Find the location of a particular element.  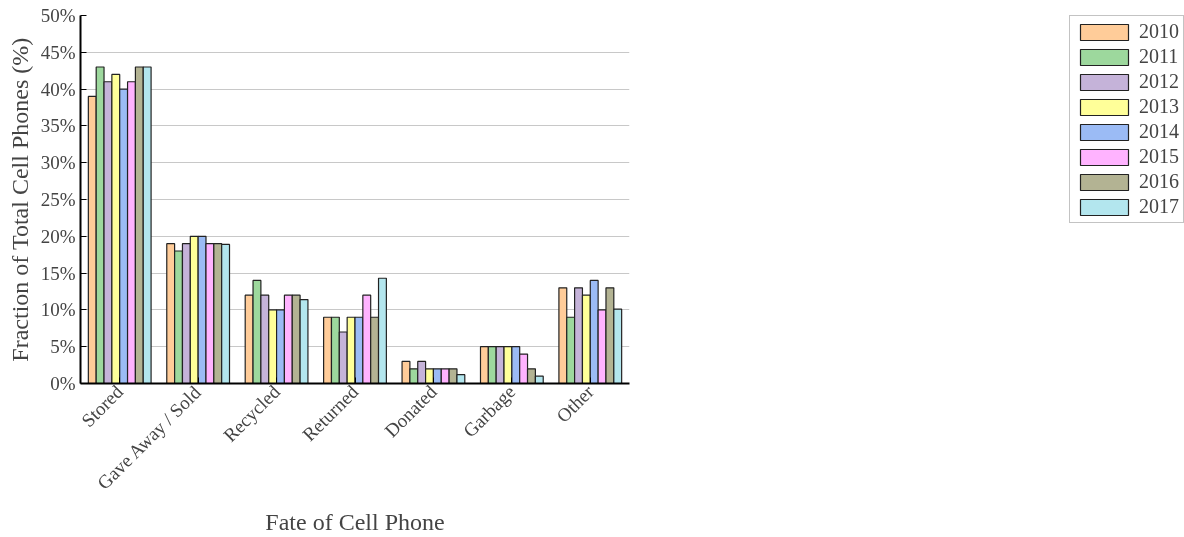

y-tick-label: 50% is located at coordinates (58, 15).